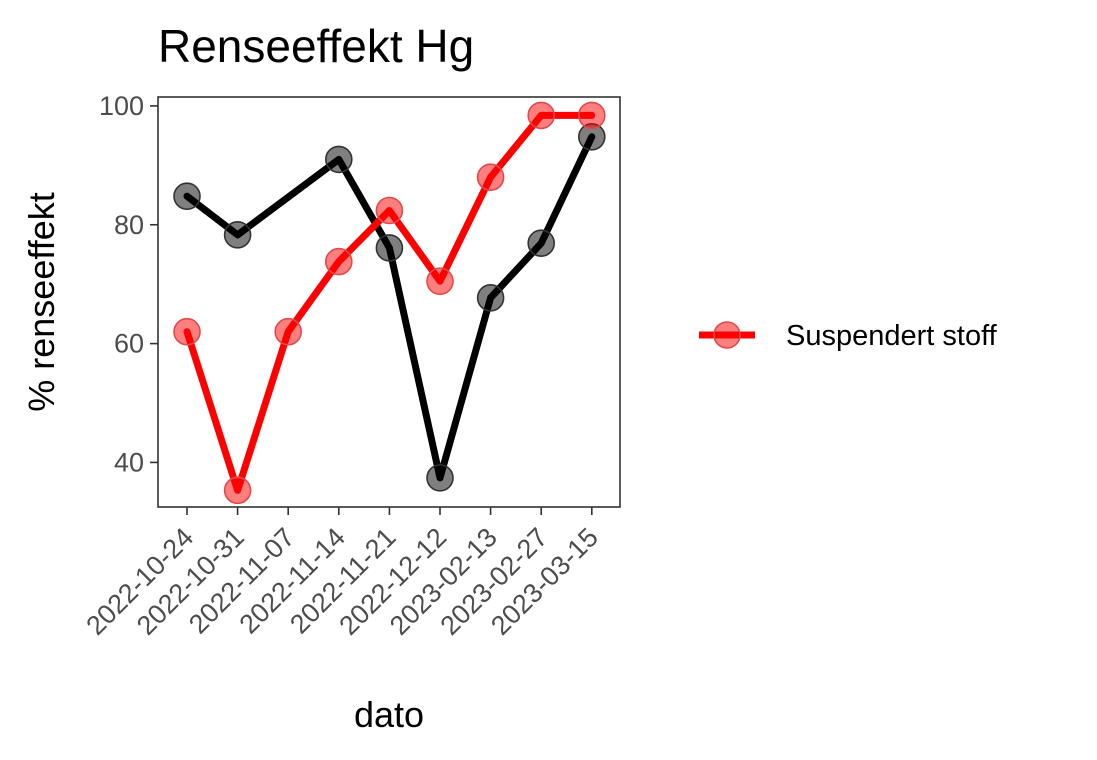  What do you see at coordinates (727, 335) in the screenshot?
I see `legend-key-point` at bounding box center [727, 335].